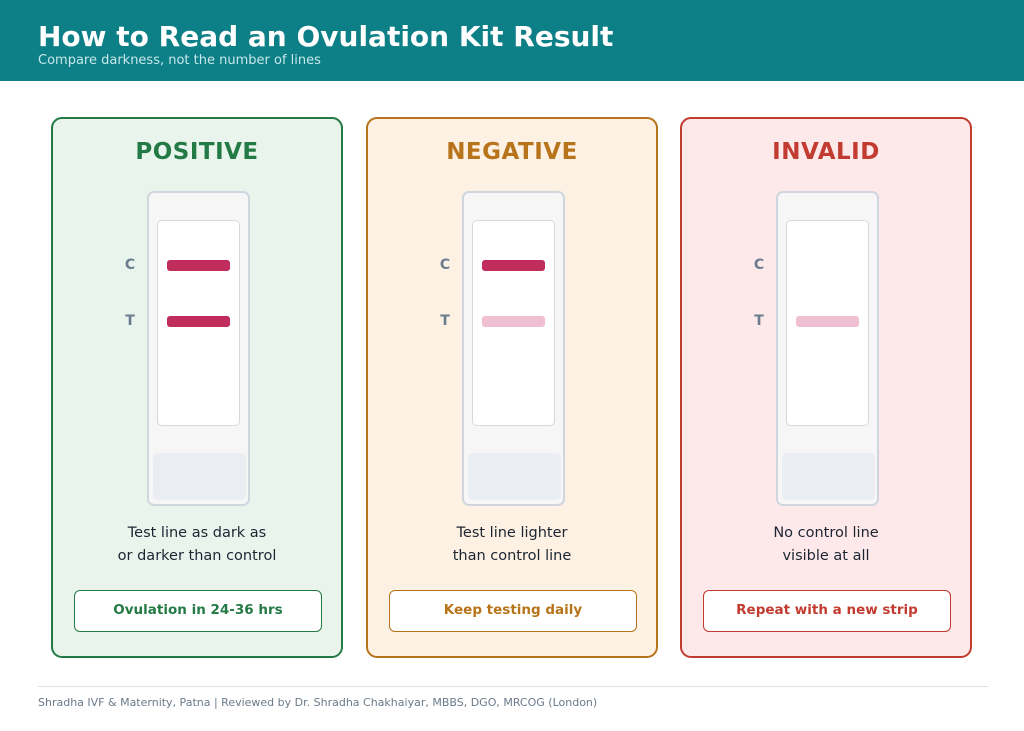 The image size is (1024, 731). Describe the element at coordinates (197, 152) in the screenshot. I see `card-title: POSITIVE` at that location.